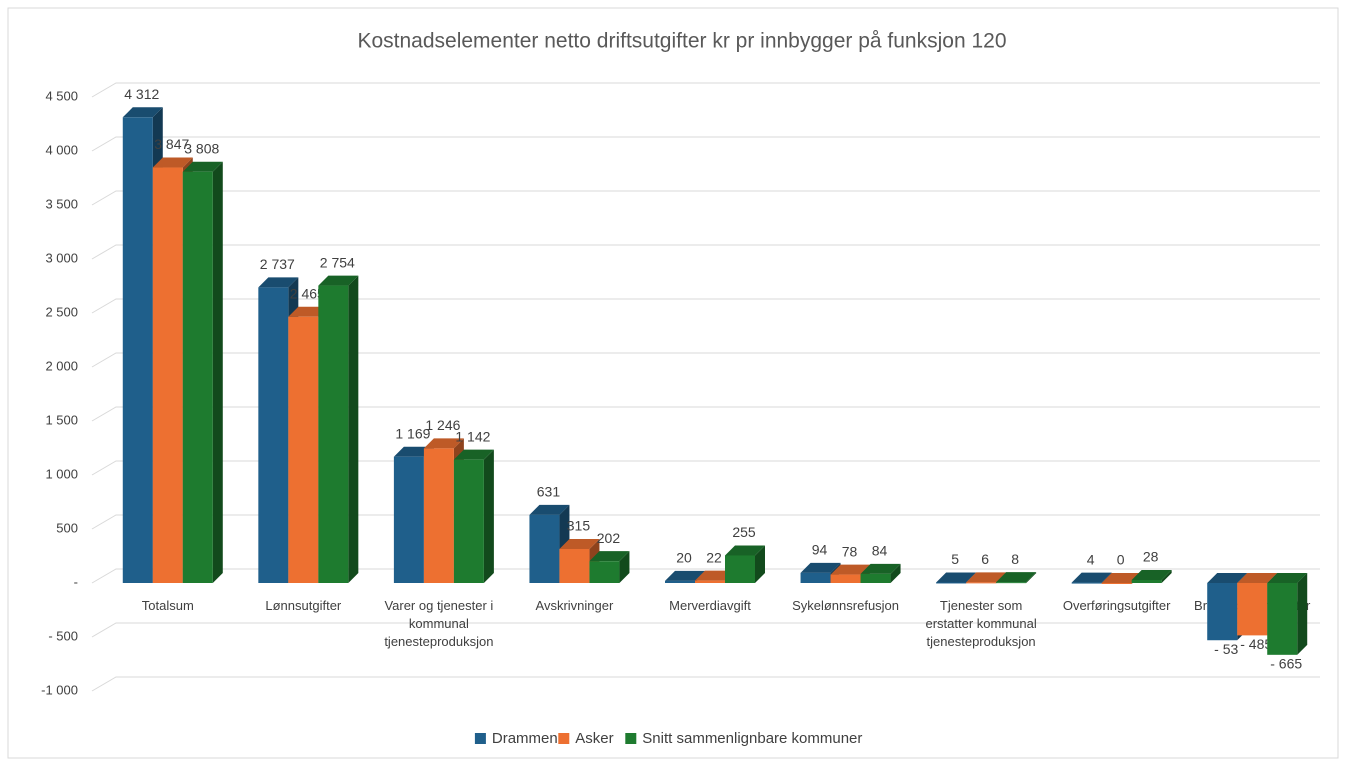 The width and height of the screenshot is (1346, 760). I want to click on data-label: 8, so click(1015, 559).